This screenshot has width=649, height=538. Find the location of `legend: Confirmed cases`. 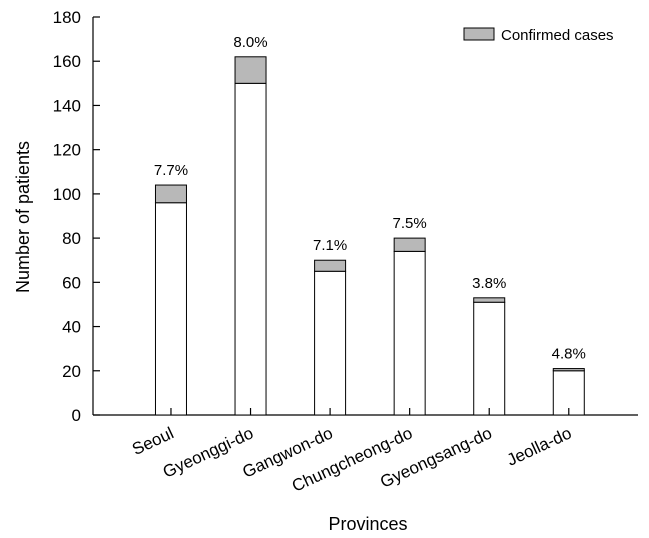

legend: Confirmed cases is located at coordinates (538, 35).